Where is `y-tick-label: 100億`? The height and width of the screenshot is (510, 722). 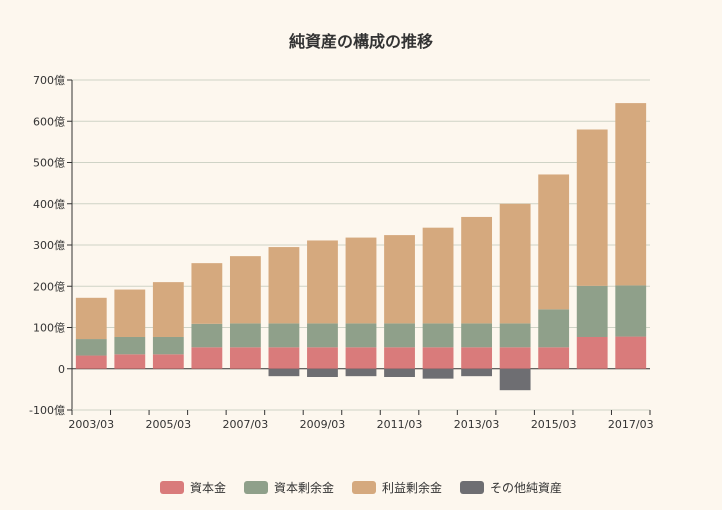 y-tick-label: 100億 is located at coordinates (49, 328).